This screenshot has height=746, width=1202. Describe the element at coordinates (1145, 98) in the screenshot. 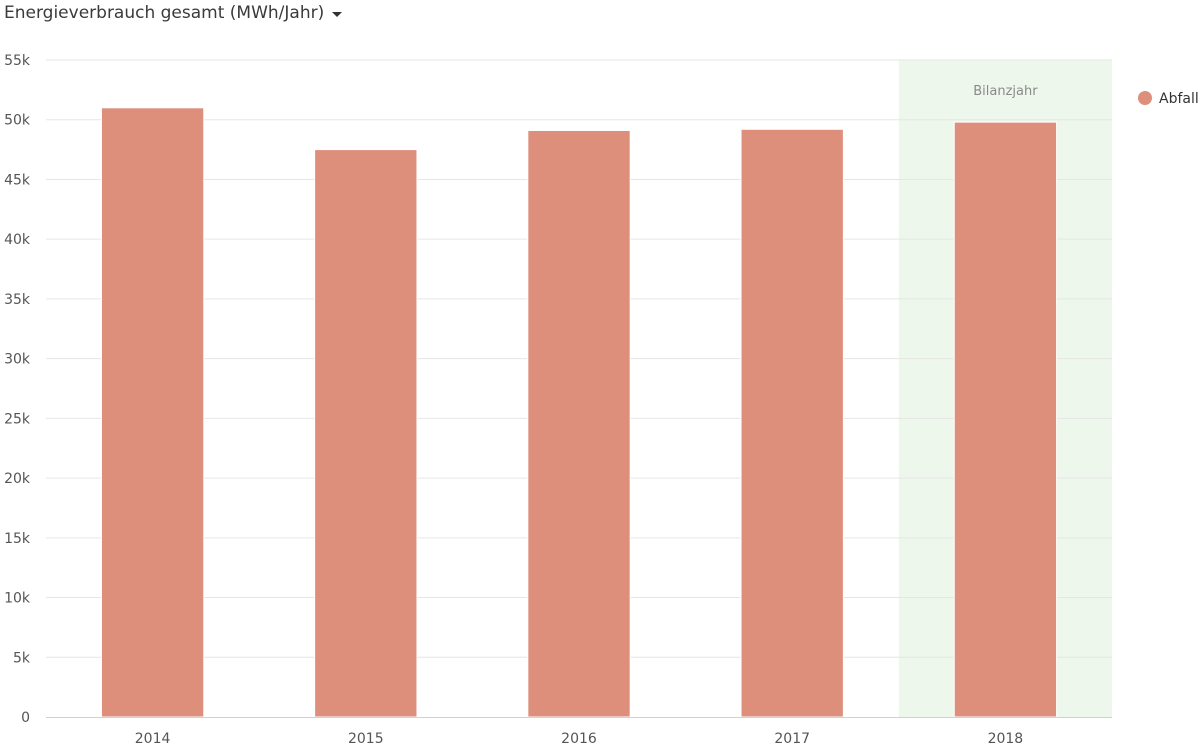

I see `legend-marker` at that location.